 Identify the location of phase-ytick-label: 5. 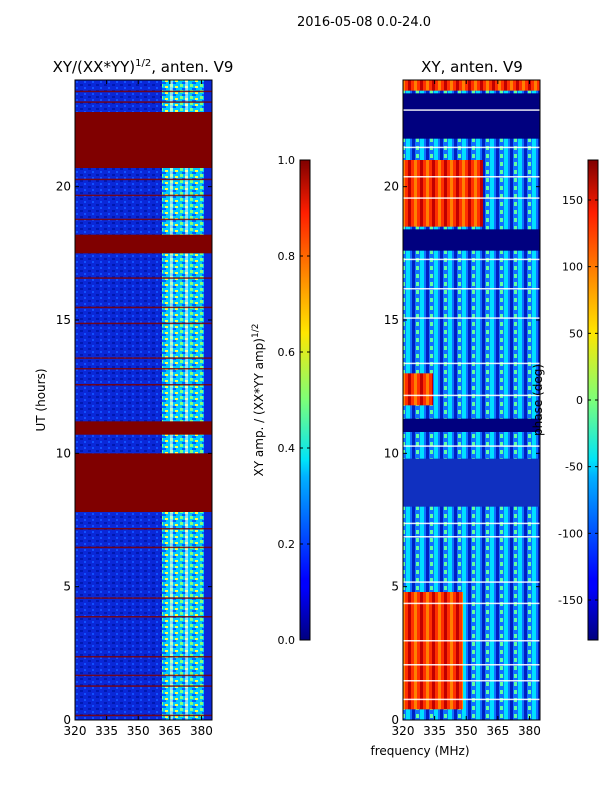
(395, 587).